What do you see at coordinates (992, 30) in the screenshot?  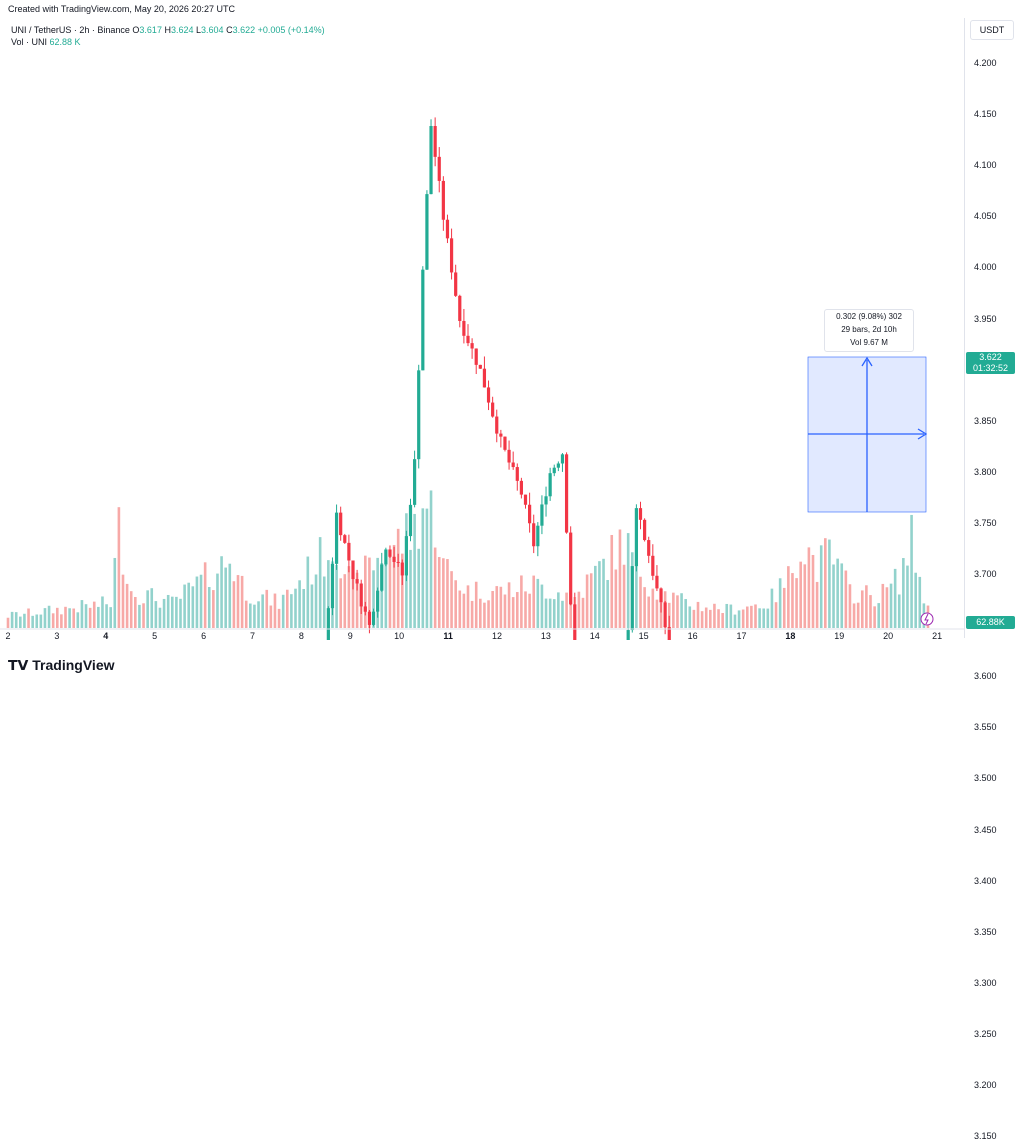 I see `currency-label: USDT` at bounding box center [992, 30].